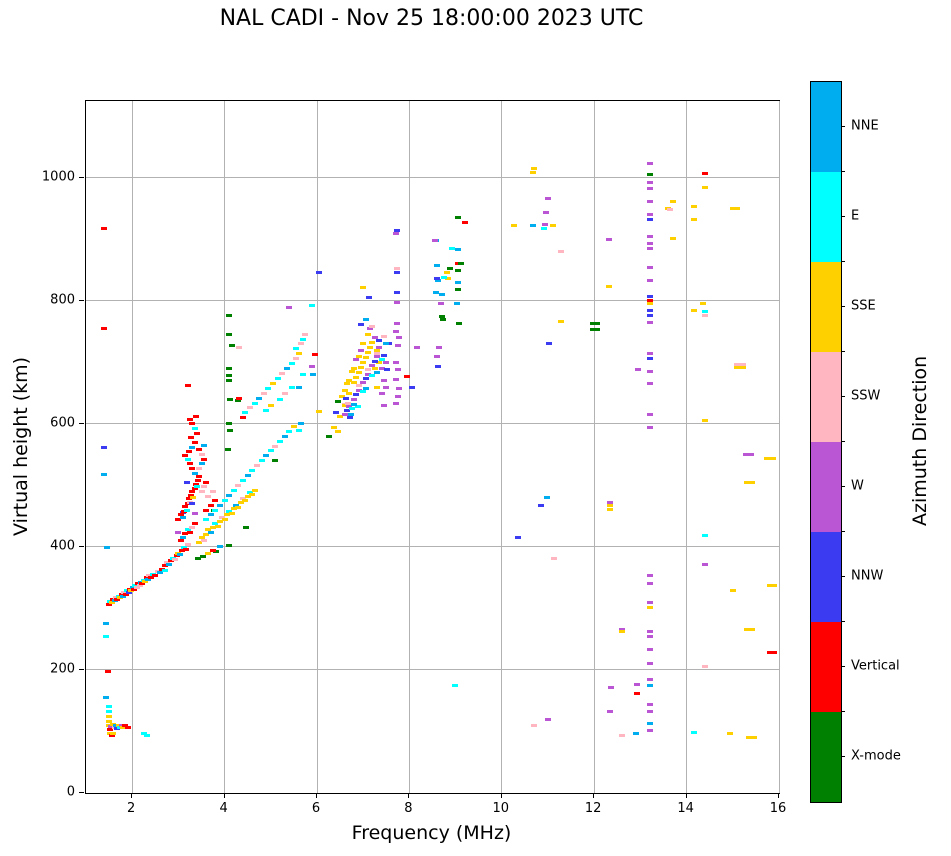 Image resolution: width=951 pixels, height=856 pixels. What do you see at coordinates (687, 447) in the screenshot?
I see `x-gridline` at bounding box center [687, 447].